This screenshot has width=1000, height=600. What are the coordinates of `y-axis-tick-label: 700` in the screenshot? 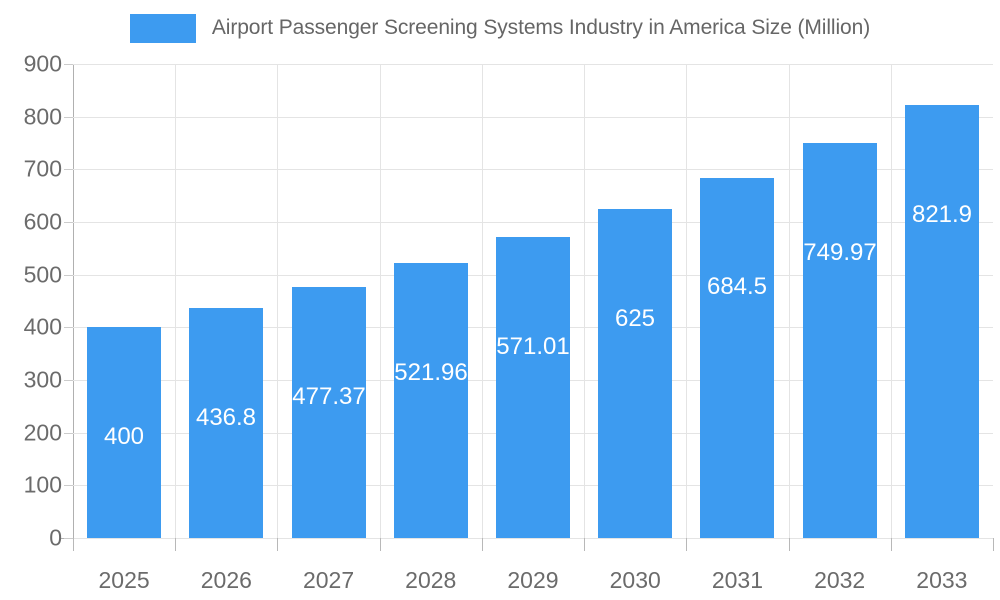 It's located at (42, 168).